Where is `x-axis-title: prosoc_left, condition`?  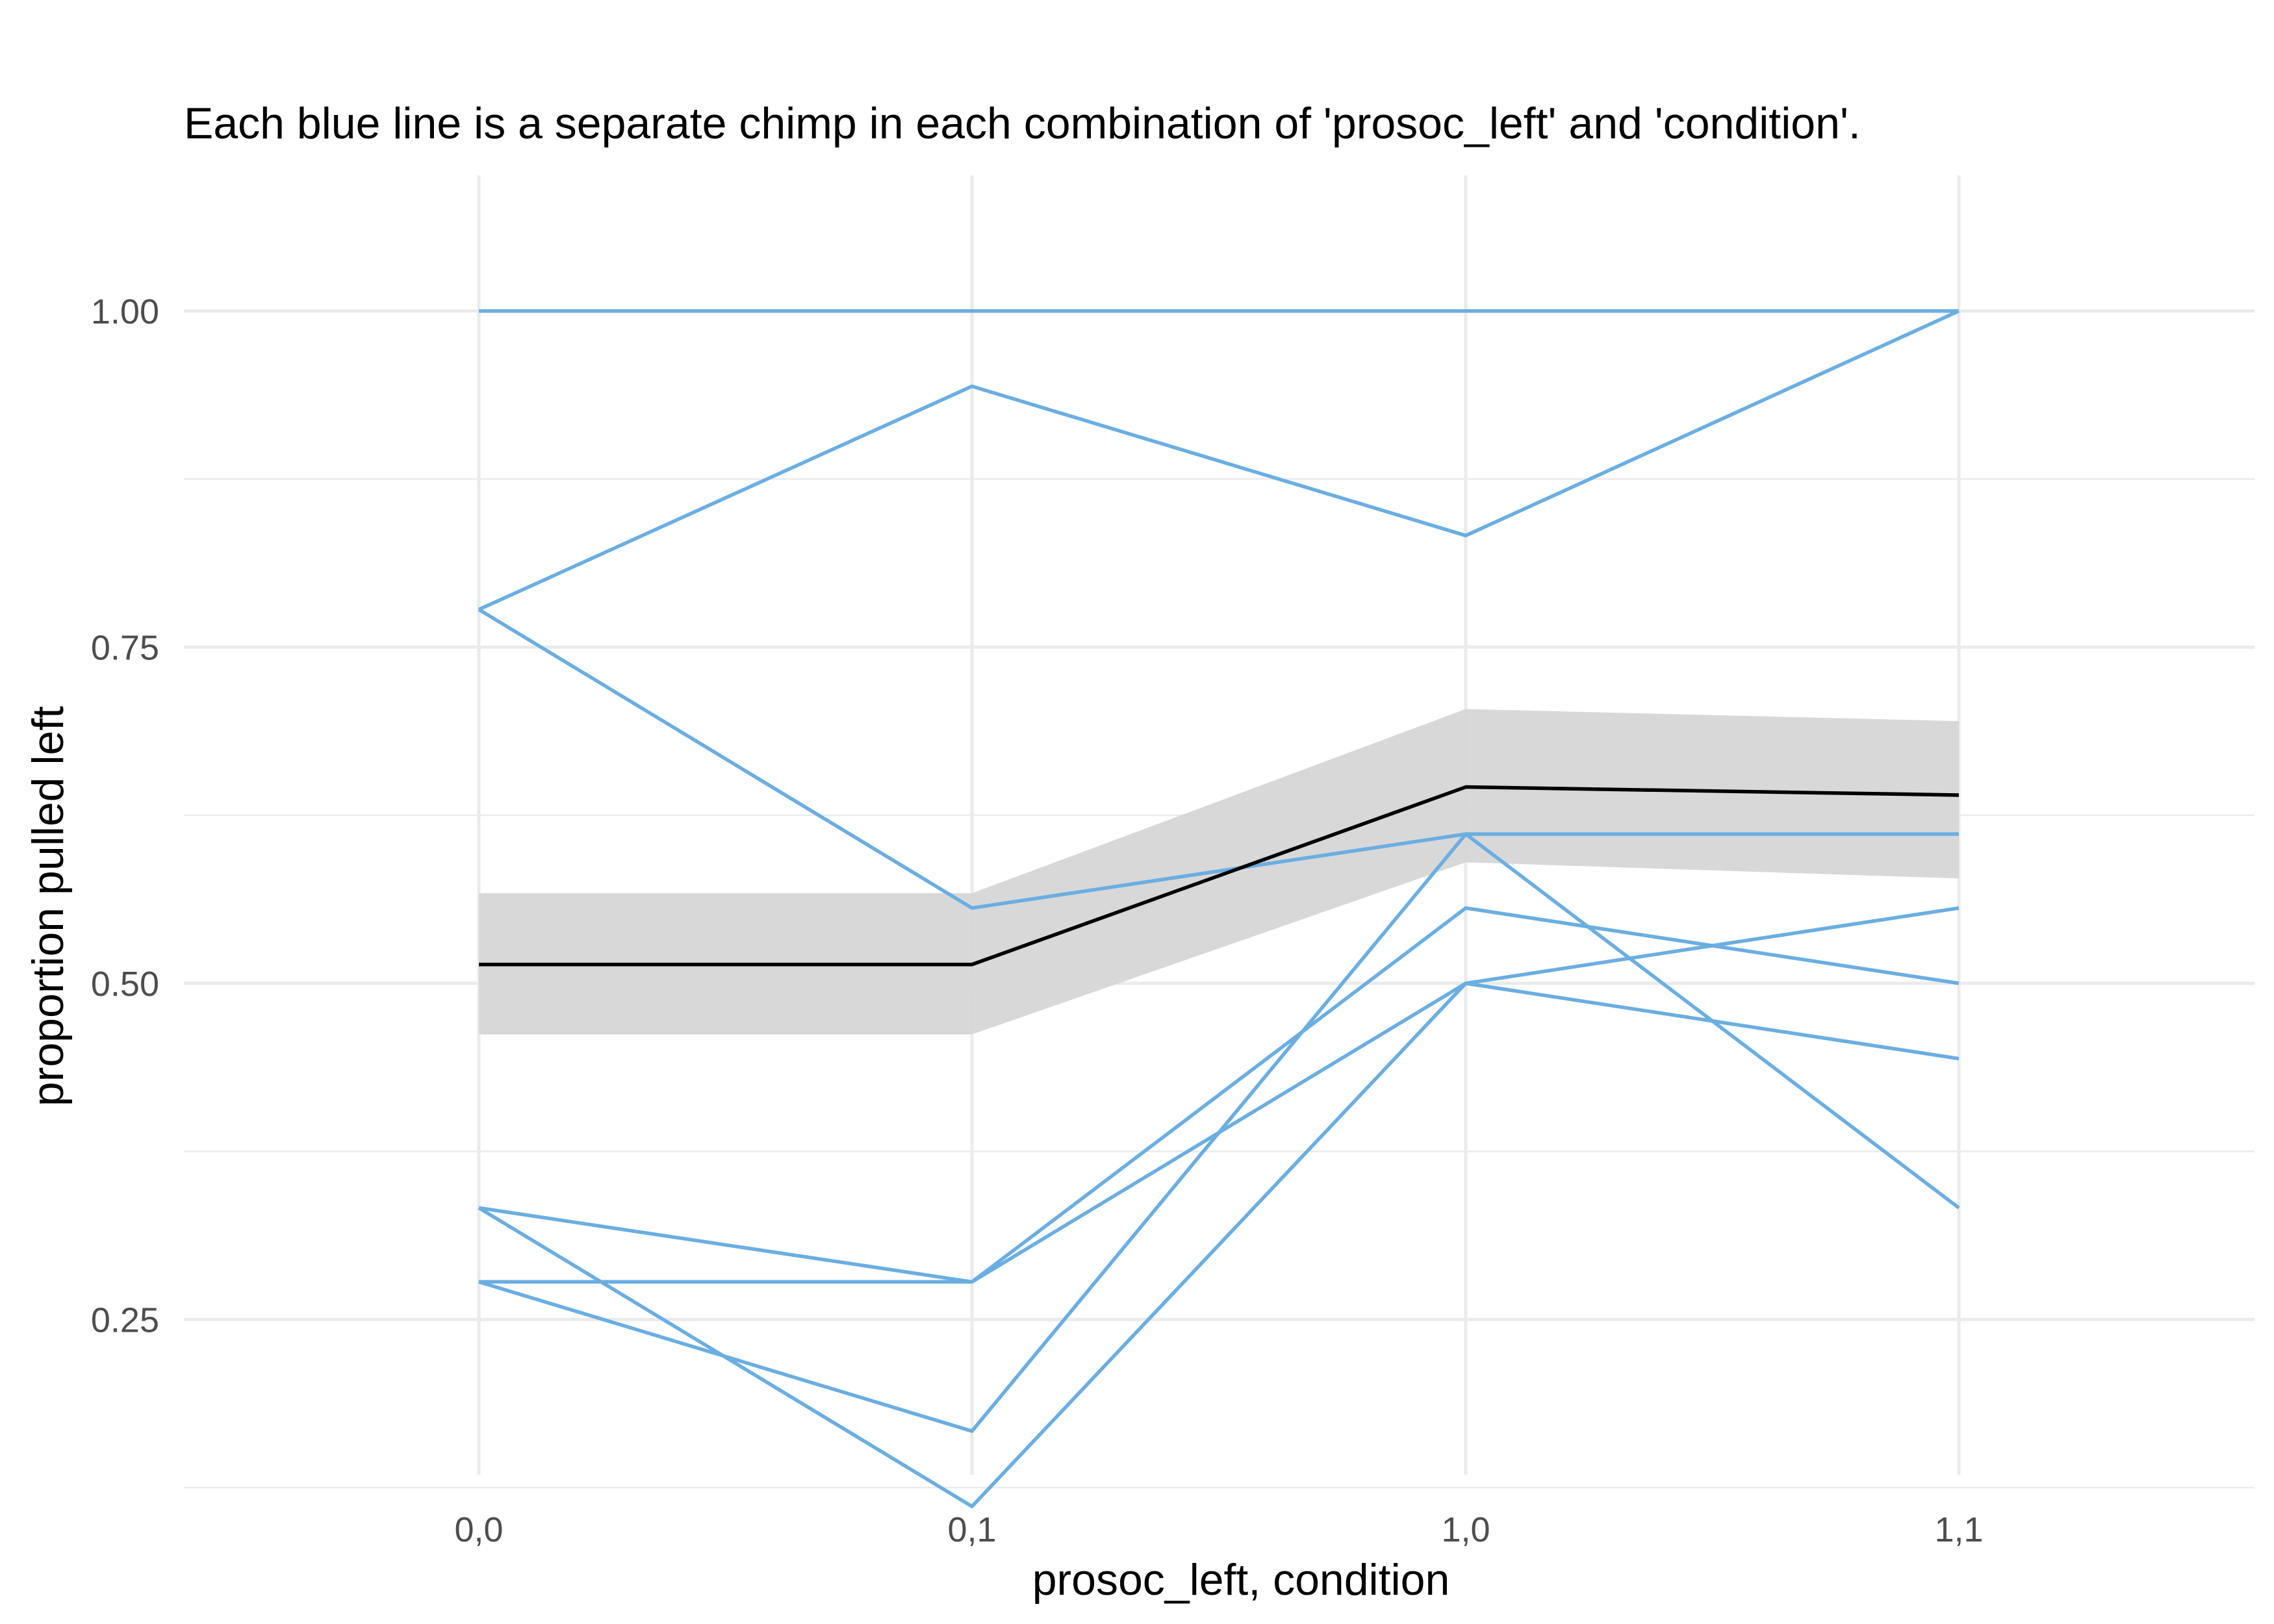 x-axis-title: prosoc_left, condition is located at coordinates (1241, 1580).